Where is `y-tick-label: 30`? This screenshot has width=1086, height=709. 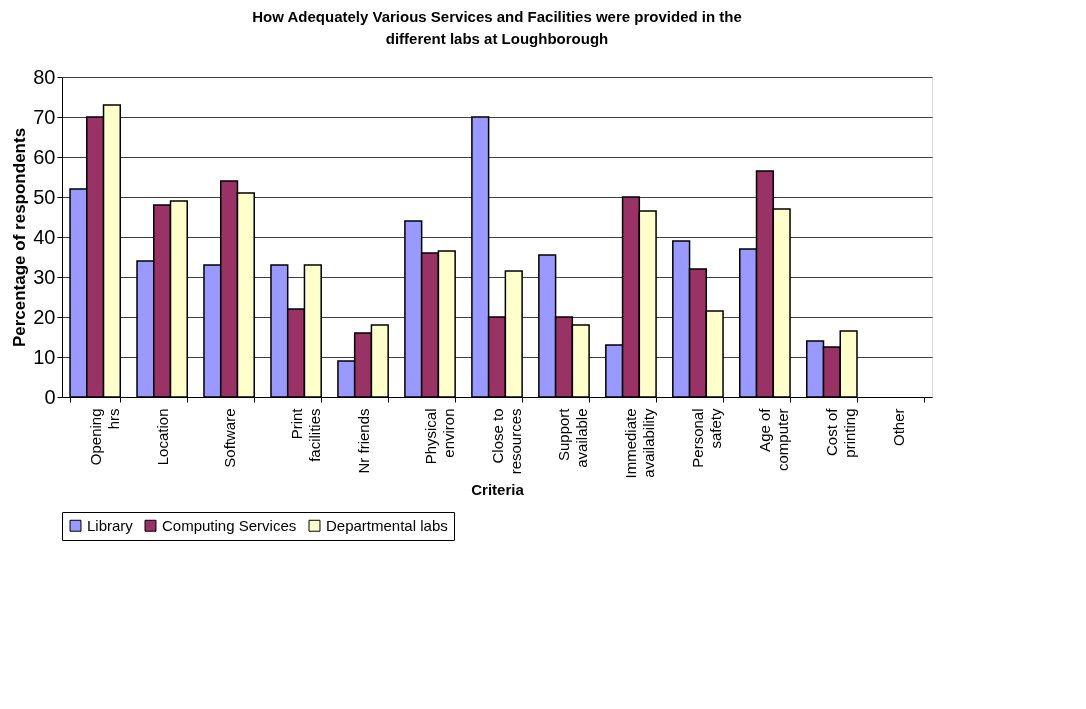
y-tick-label: 30 is located at coordinates (44, 276).